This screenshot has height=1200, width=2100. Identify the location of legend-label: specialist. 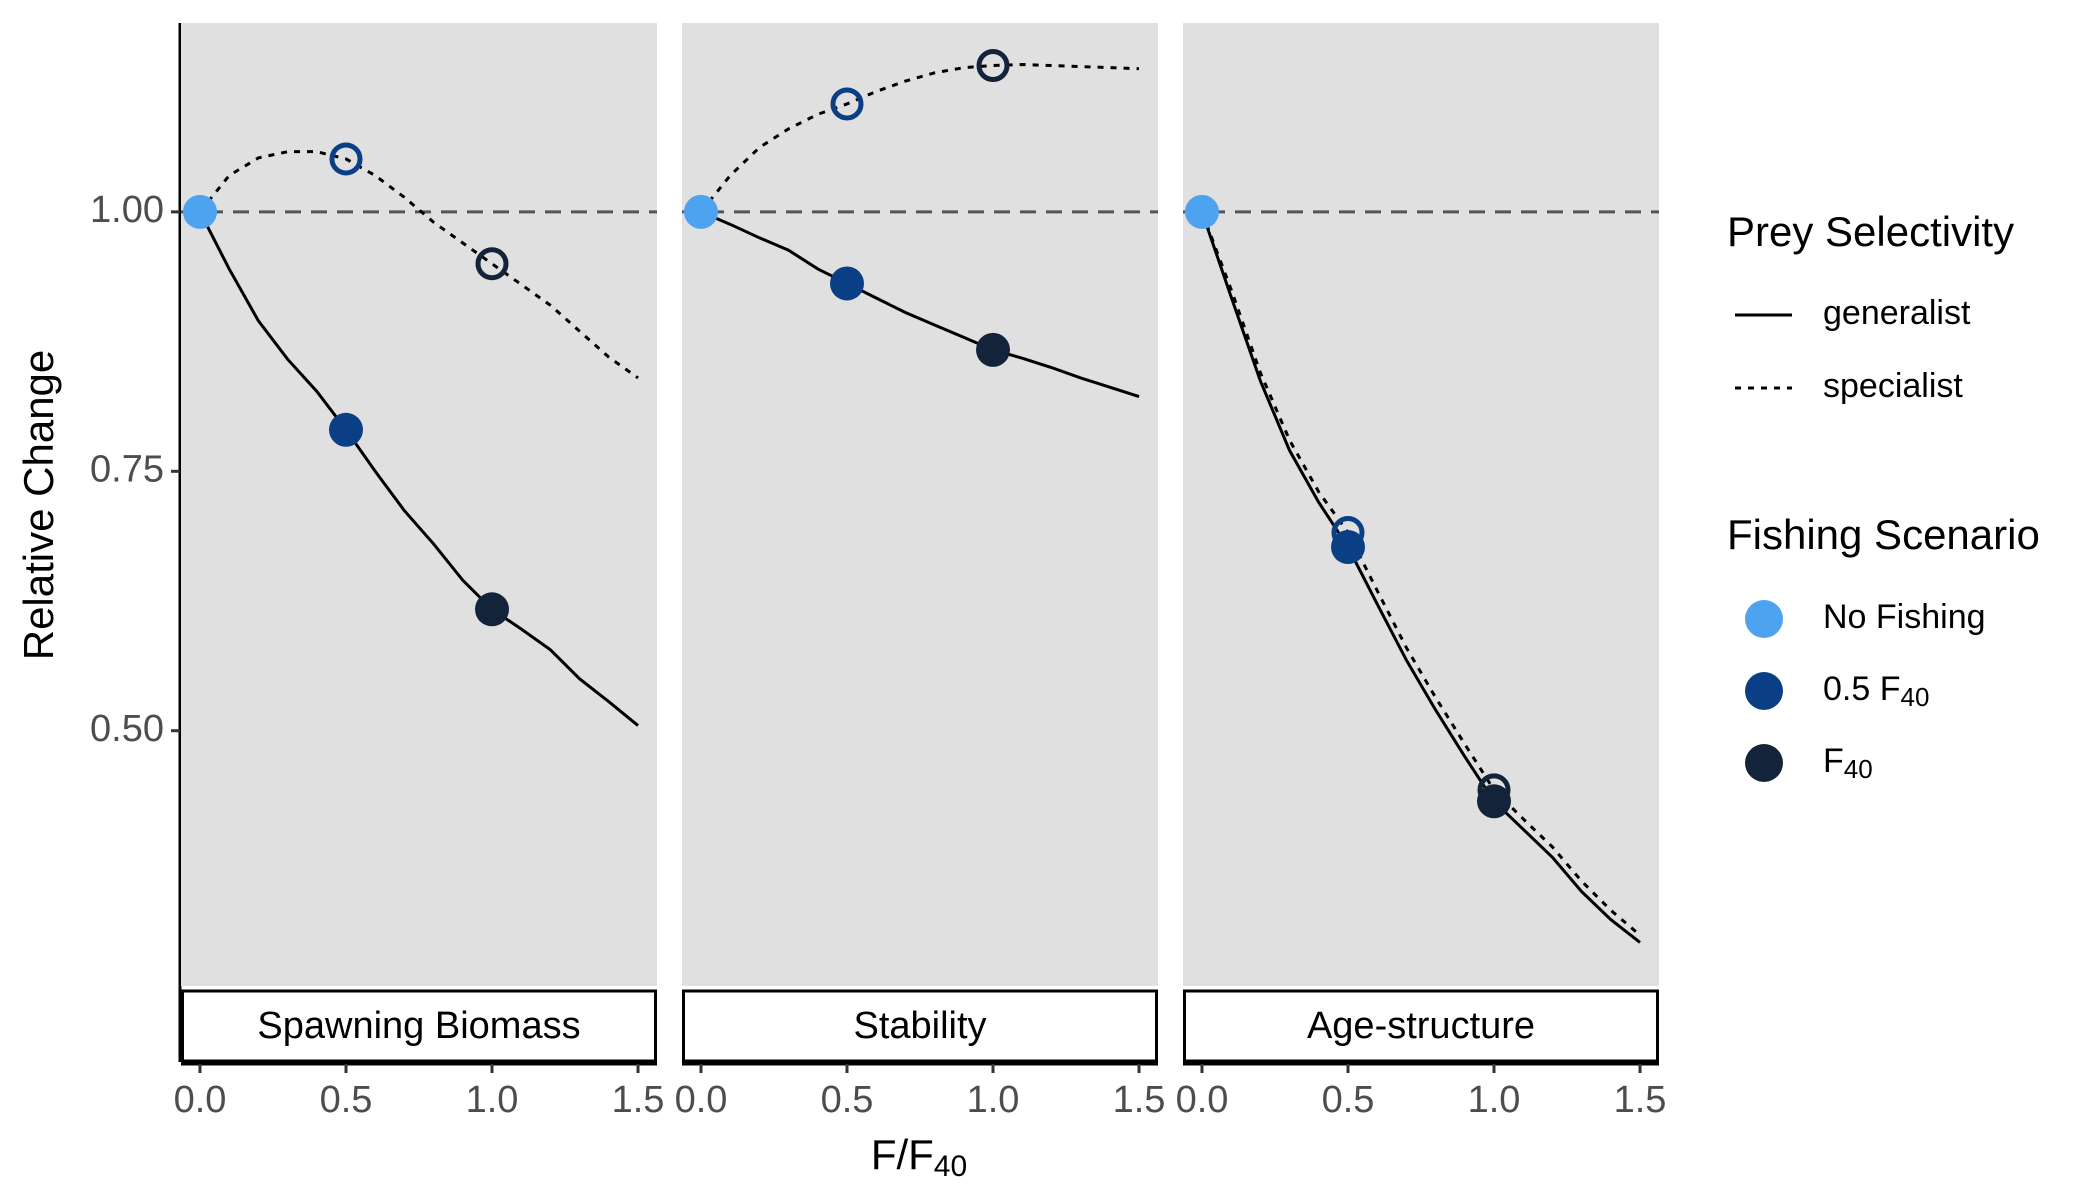
(1893, 386).